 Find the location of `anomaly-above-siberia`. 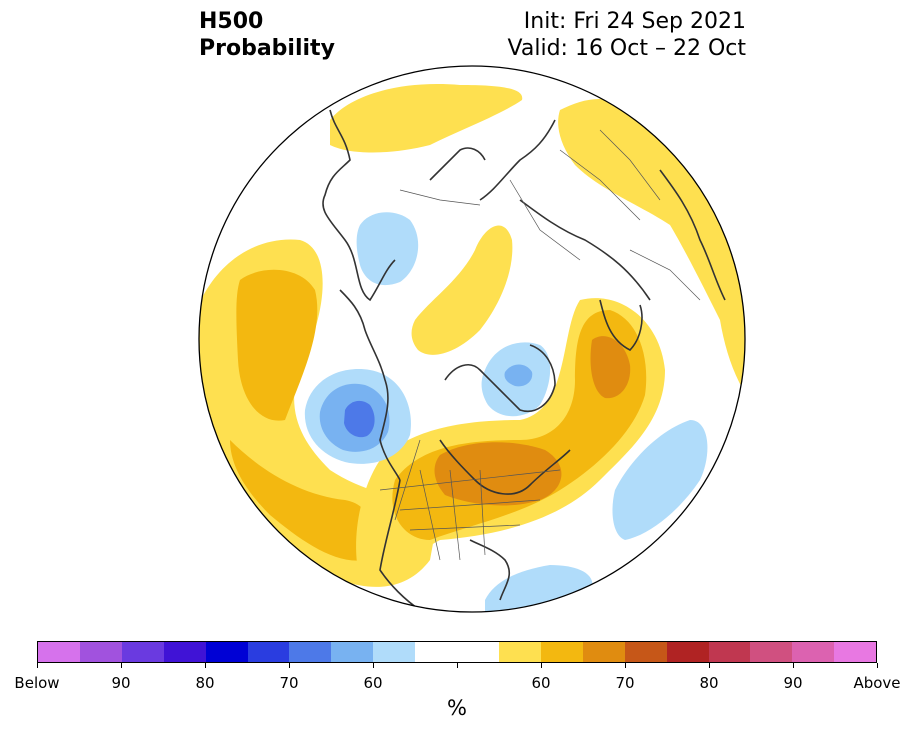

anomaly-above-siberia is located at coordinates (426, 118).